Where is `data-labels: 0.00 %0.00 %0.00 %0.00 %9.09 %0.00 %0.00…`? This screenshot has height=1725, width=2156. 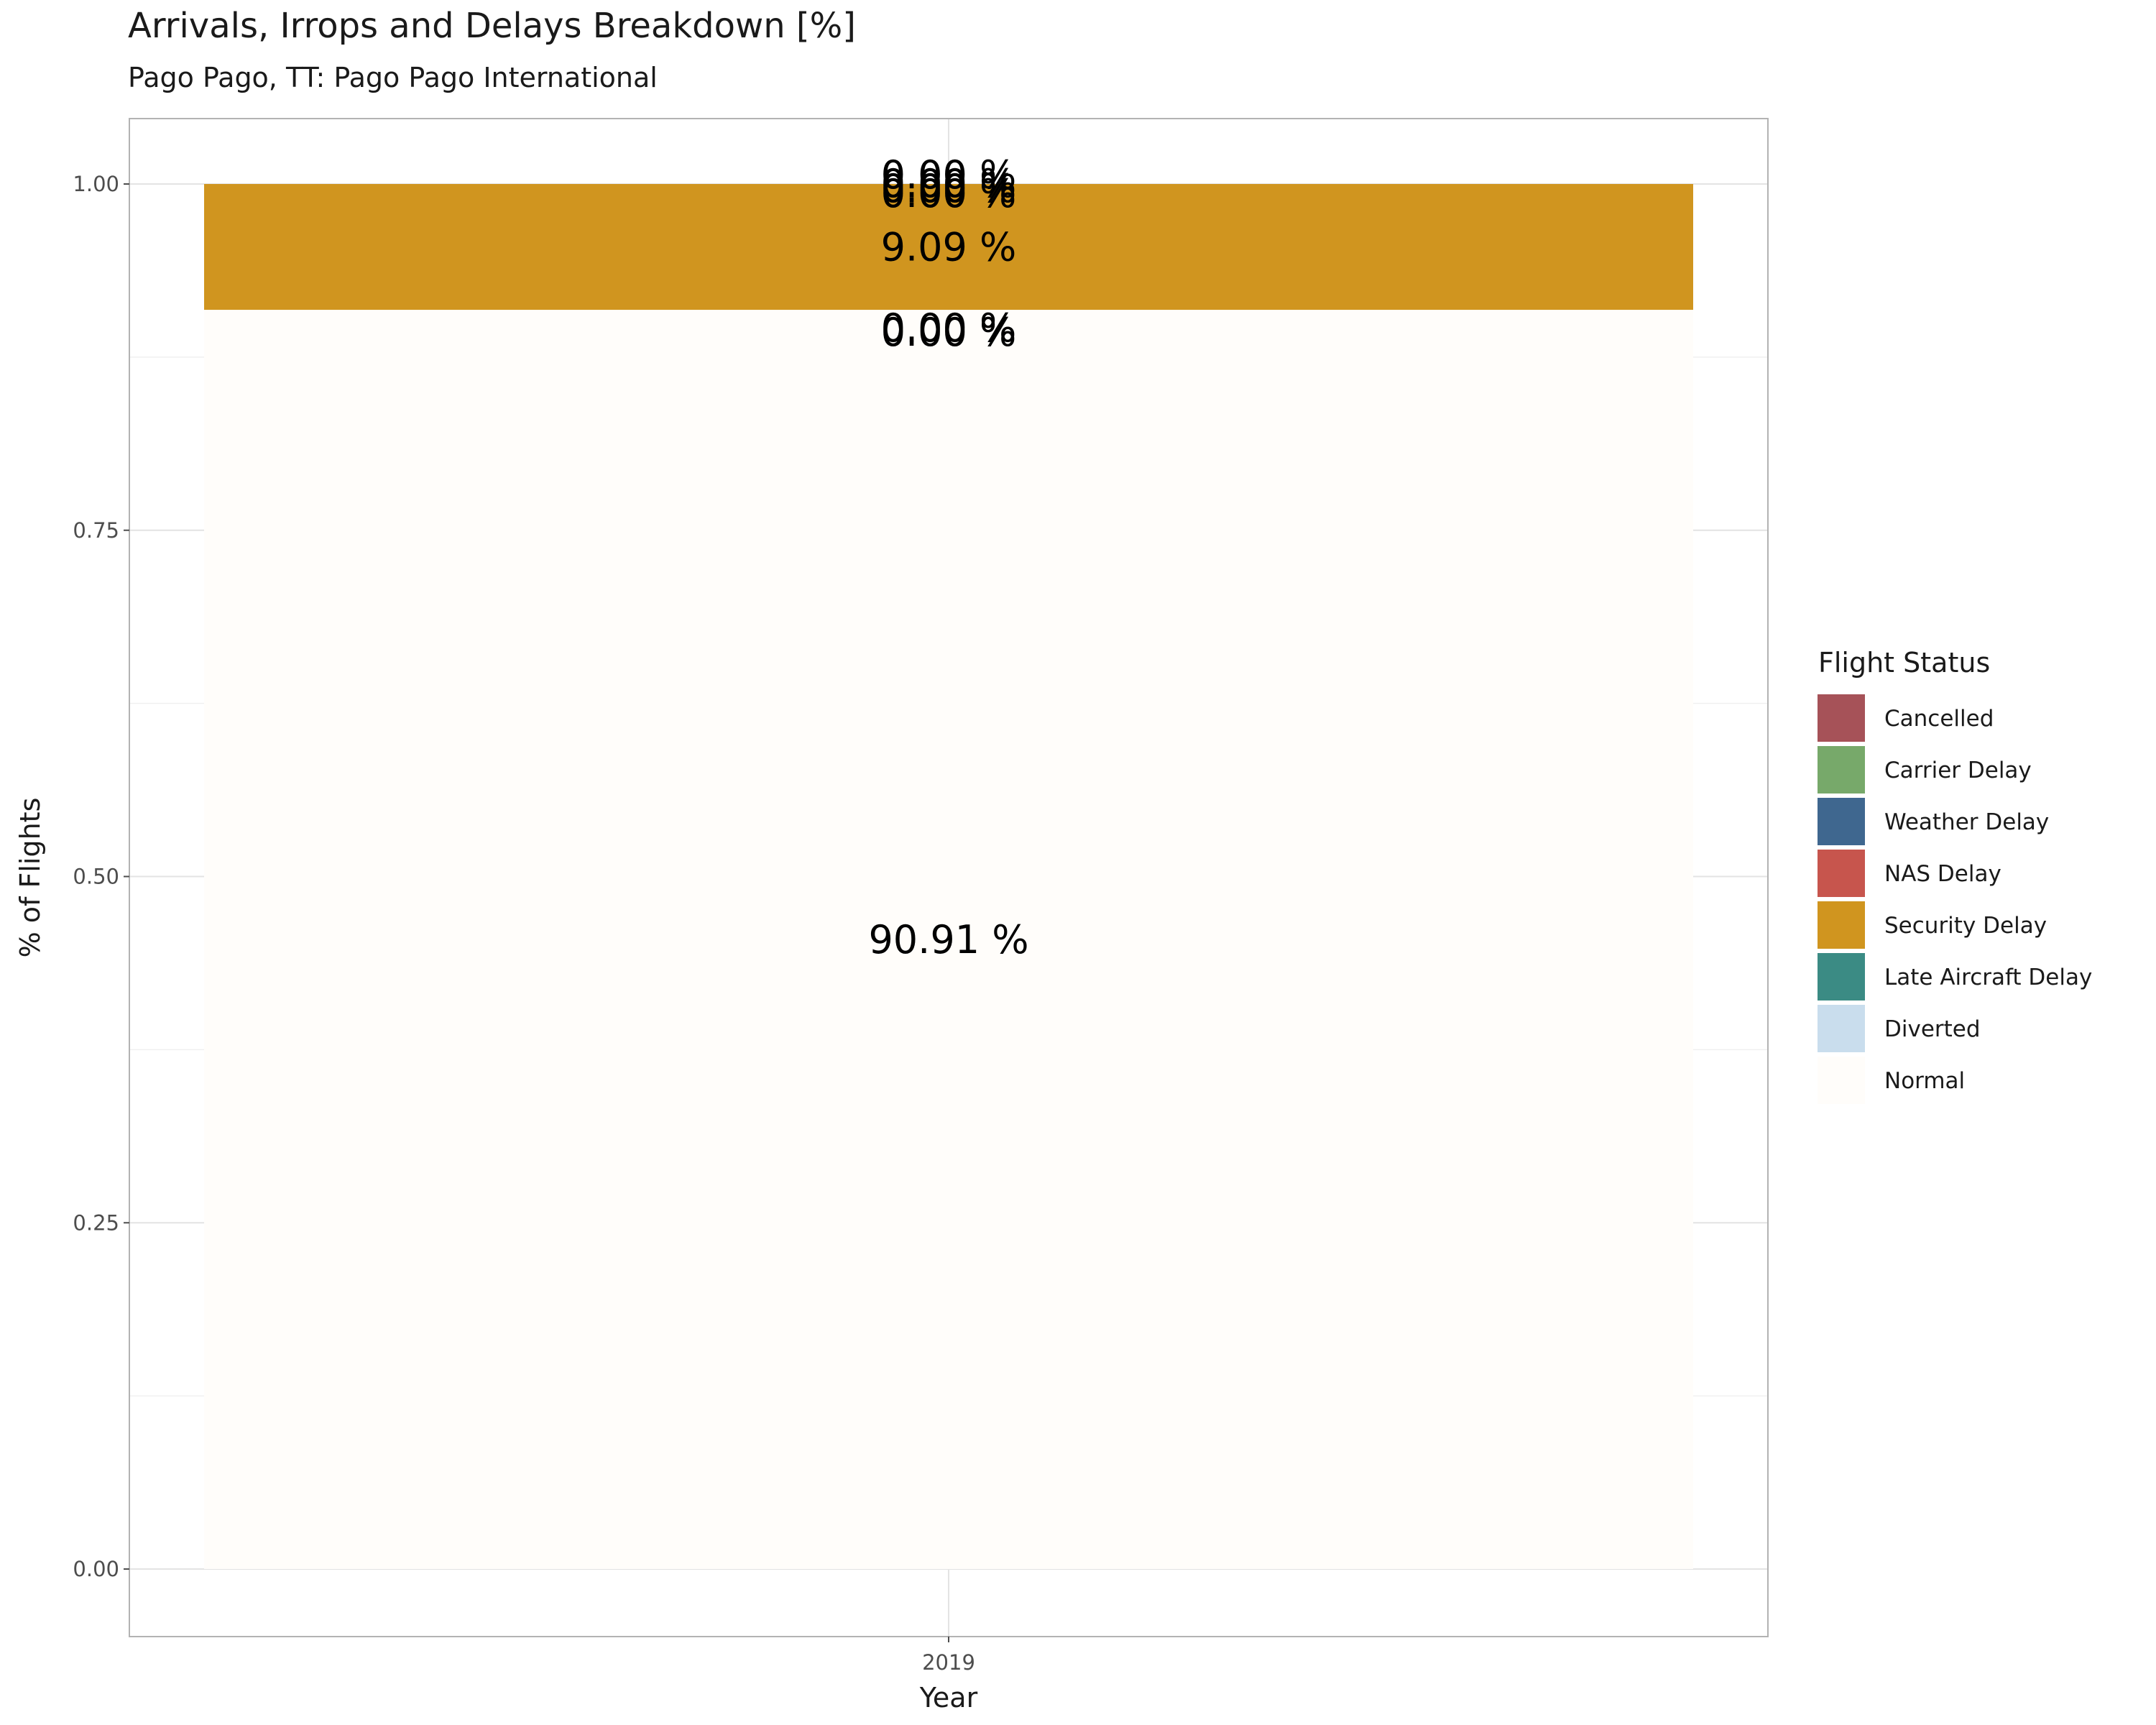
data-labels: 0.00 %0.00 %0.00 %0.00 %9.09 %0.00 %0.00… is located at coordinates (948, 557).